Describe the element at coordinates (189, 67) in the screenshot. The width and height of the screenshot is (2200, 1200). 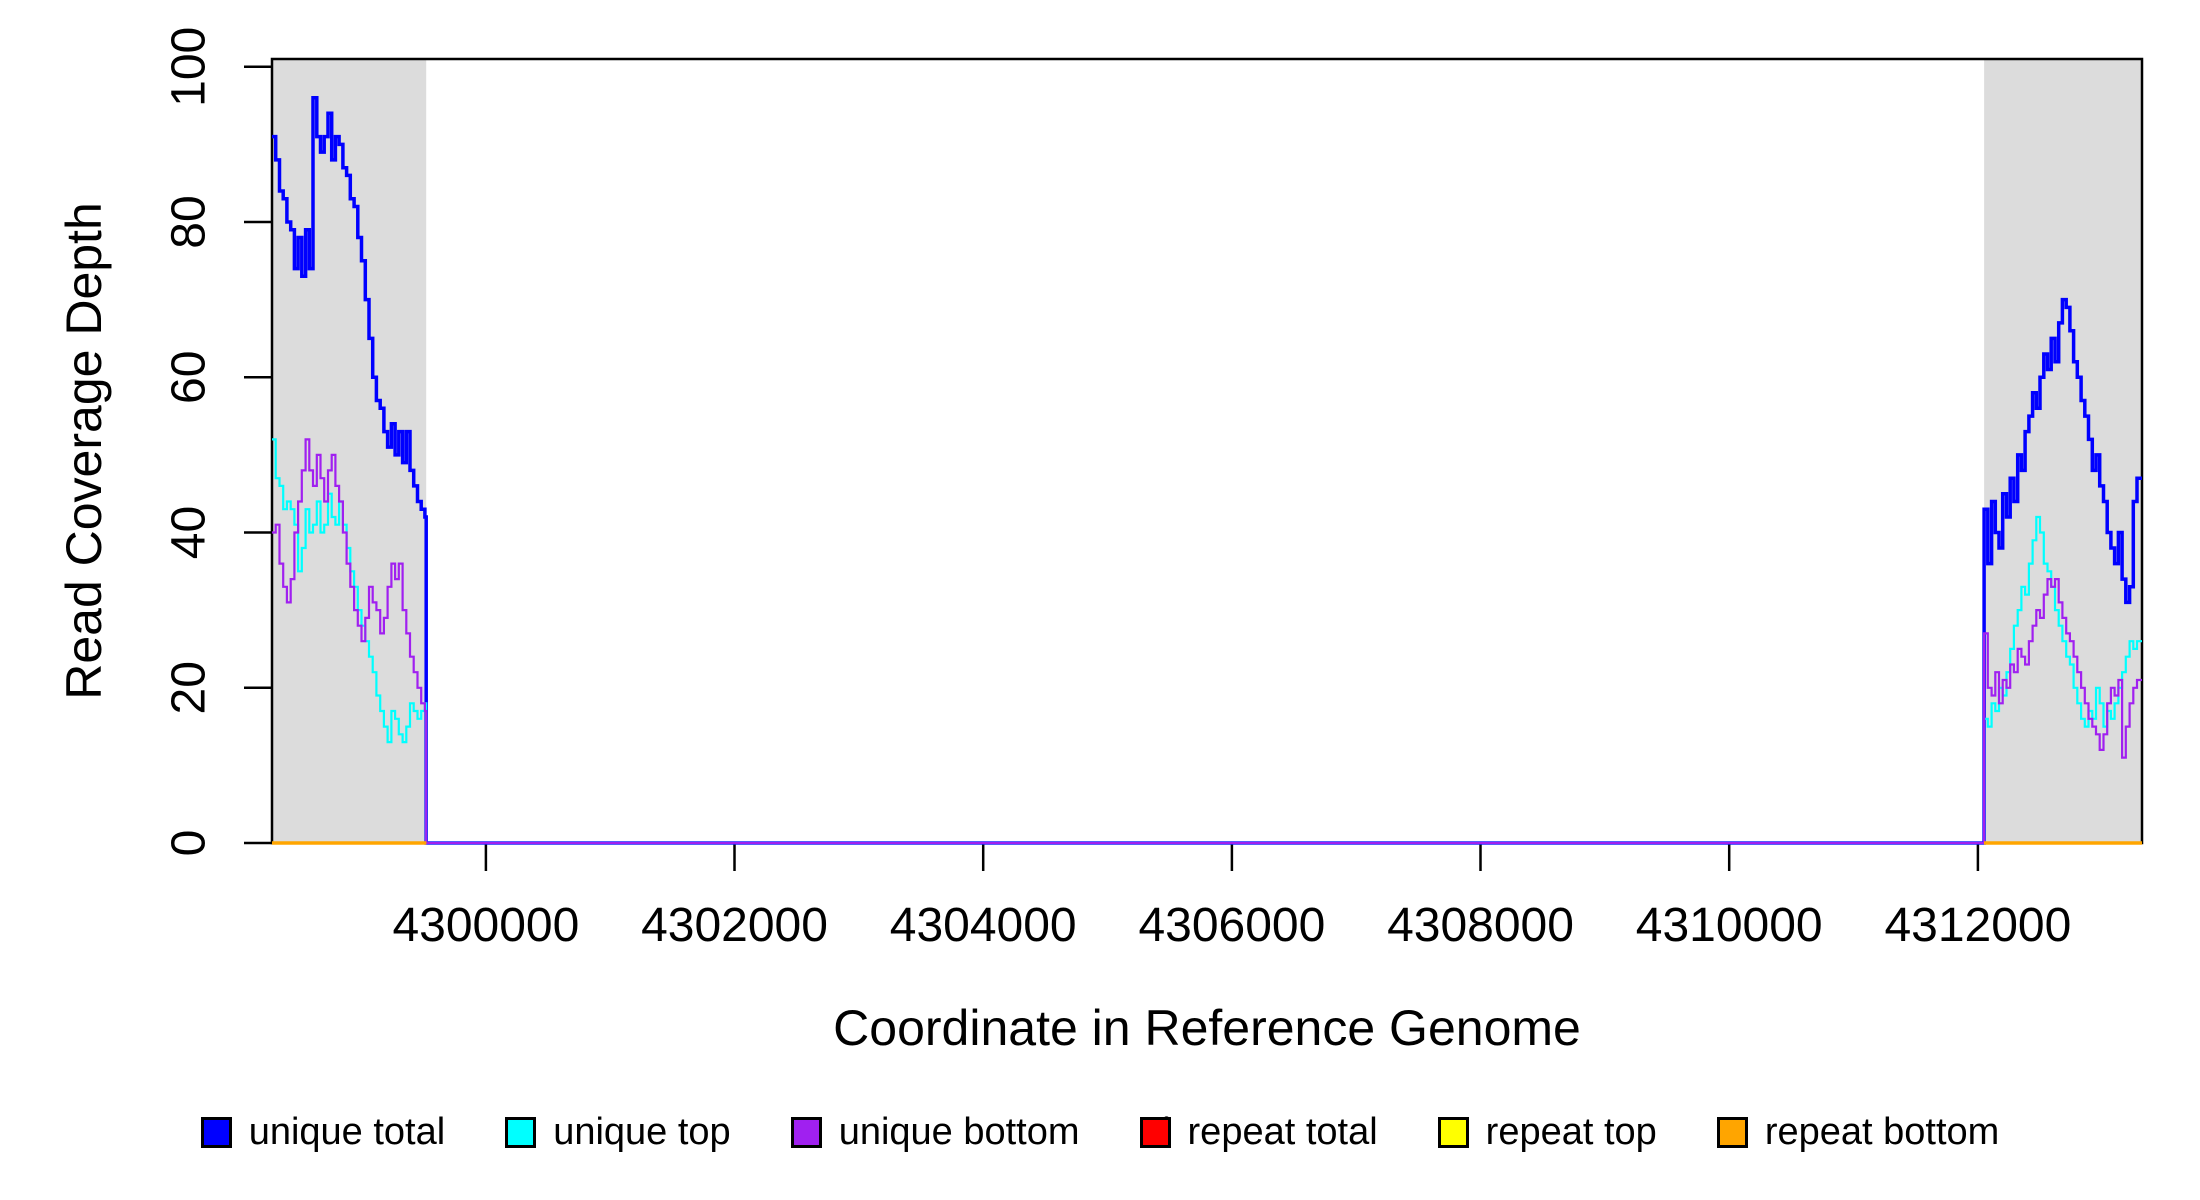
I see `y-tick-label: 100` at that location.